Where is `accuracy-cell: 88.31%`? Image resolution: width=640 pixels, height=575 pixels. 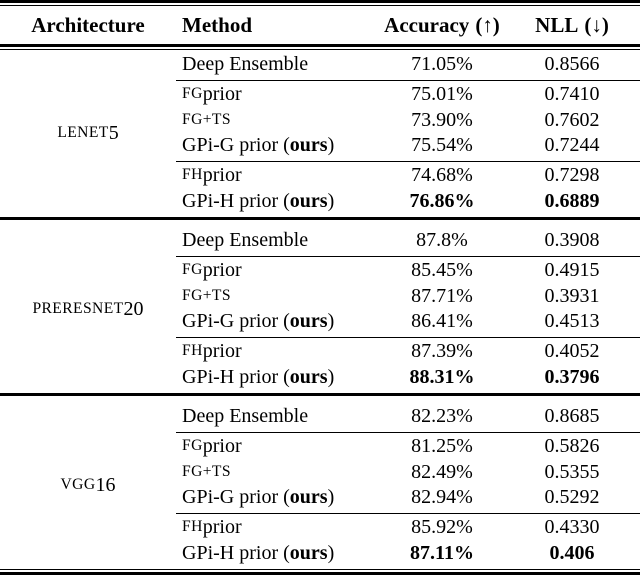 accuracy-cell: 88.31% is located at coordinates (442, 376).